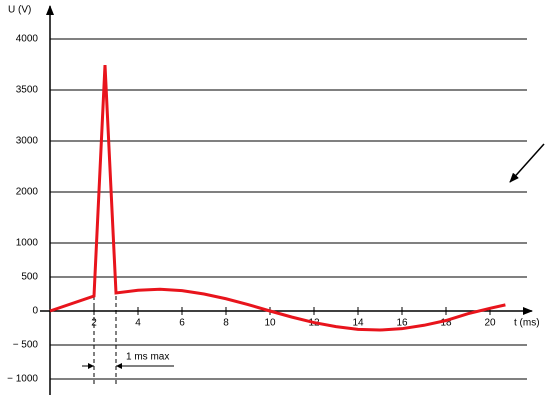  What do you see at coordinates (358, 323) in the screenshot?
I see `x-tick-label: 14` at bounding box center [358, 323].